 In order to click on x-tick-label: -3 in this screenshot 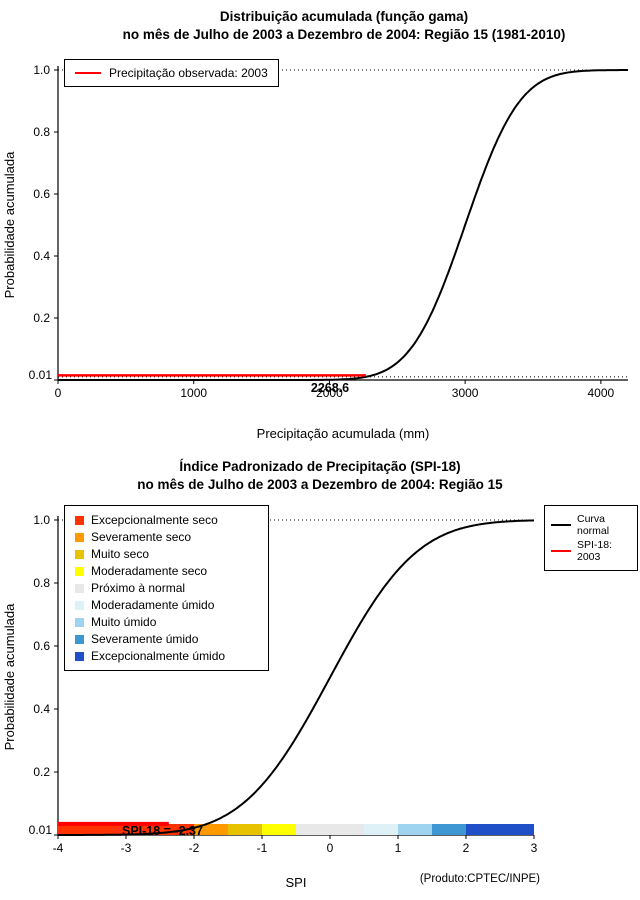, I will do `click(126, 848)`.